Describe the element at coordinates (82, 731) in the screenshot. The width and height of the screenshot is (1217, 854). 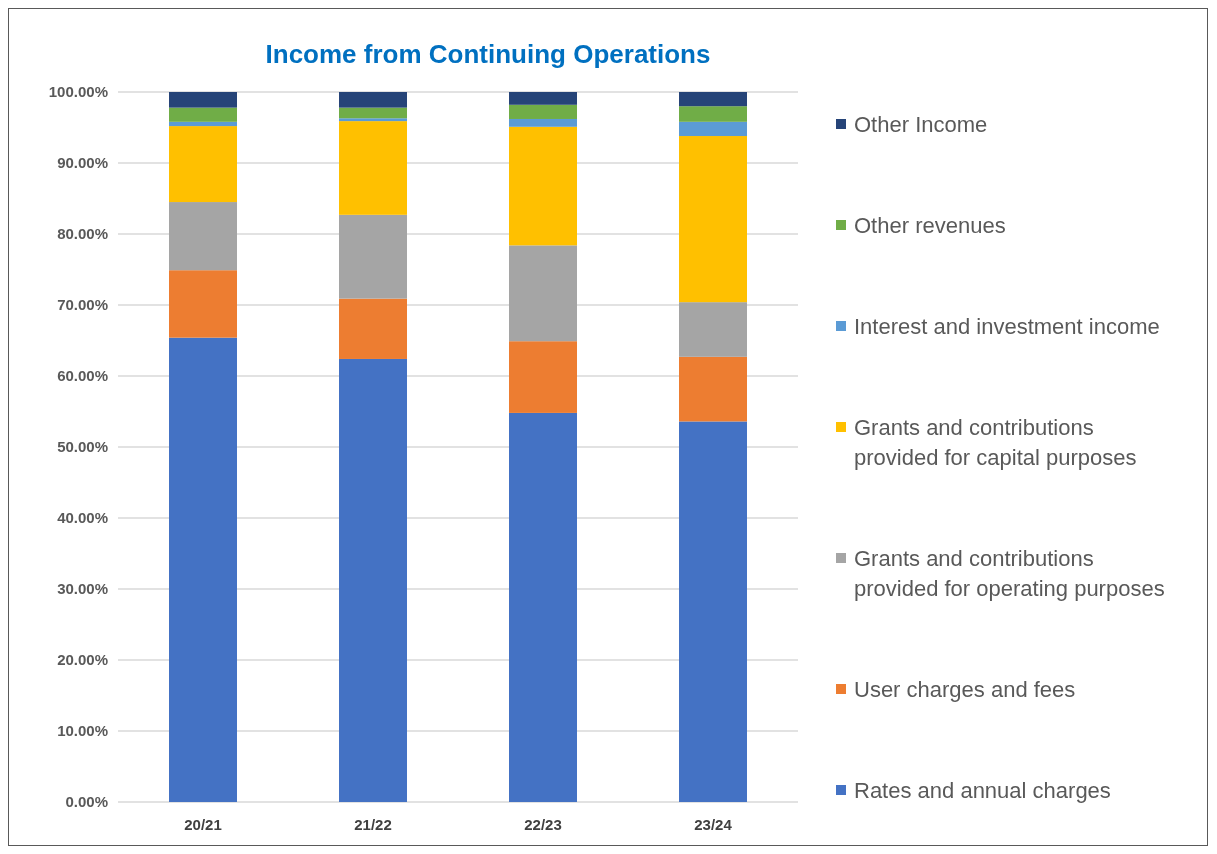
I see `y-tick-label: 10.00%` at that location.